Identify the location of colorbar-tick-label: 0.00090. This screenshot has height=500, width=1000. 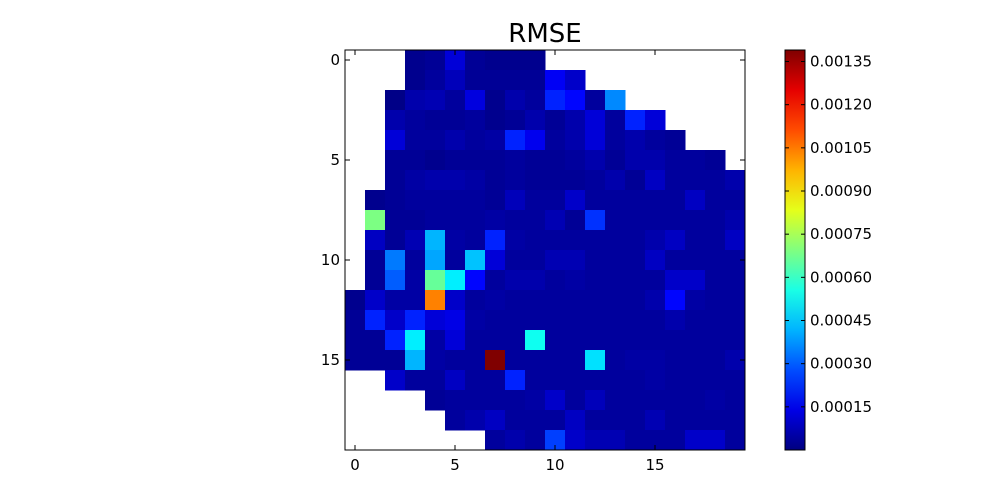
(841, 191).